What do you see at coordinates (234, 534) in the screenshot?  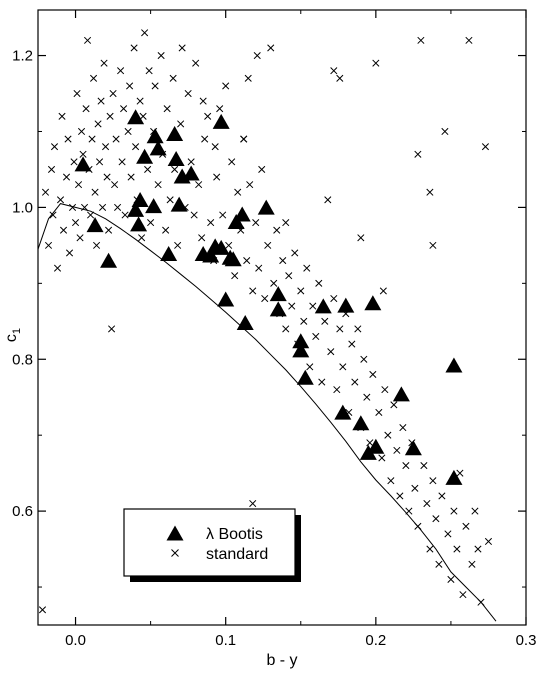 I see `legend-entry-lambda-bootis: λ Bootis` at bounding box center [234, 534].